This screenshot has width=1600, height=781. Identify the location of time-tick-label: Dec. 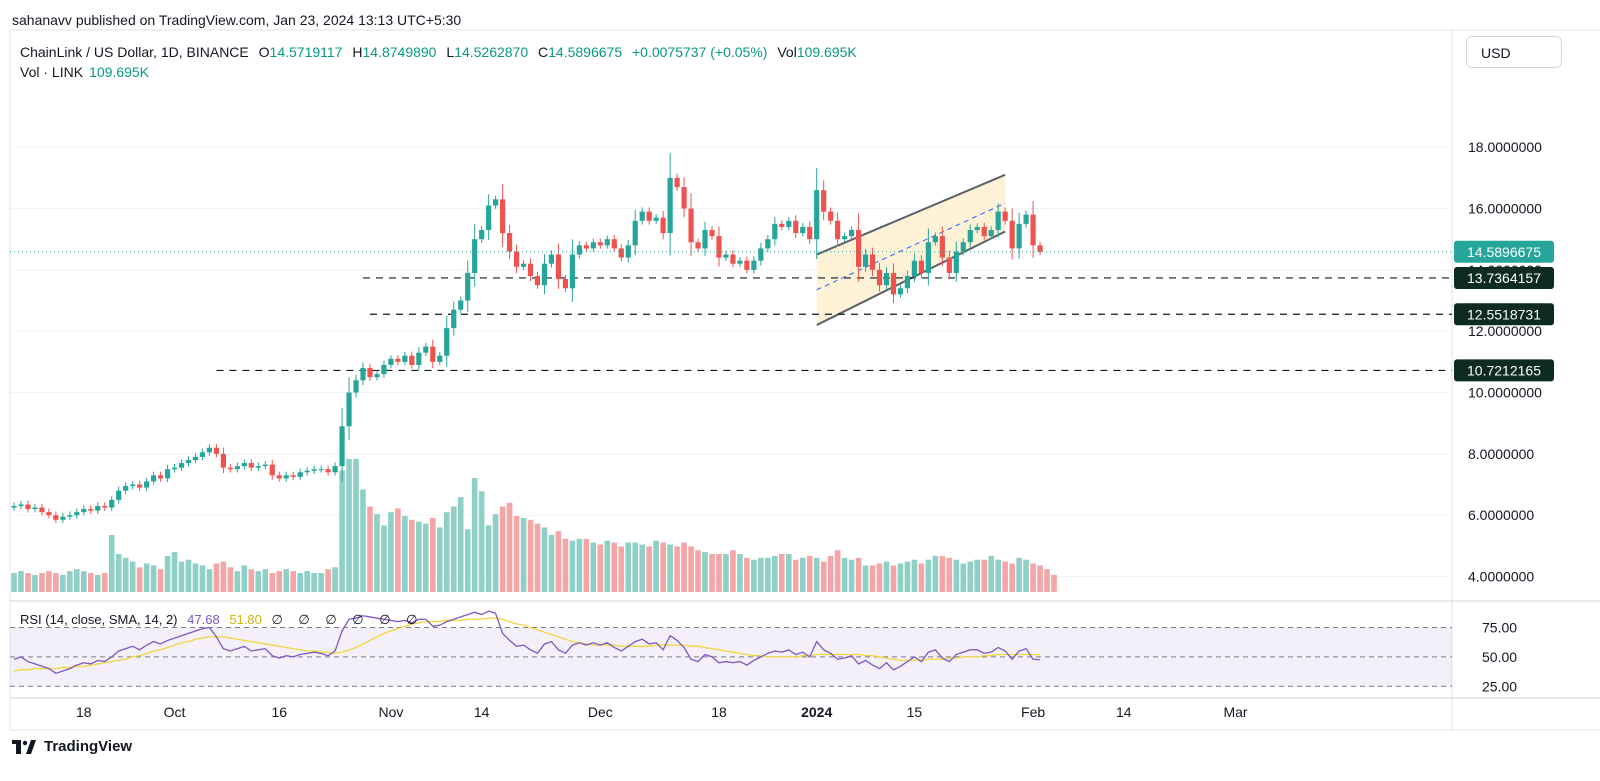
(600, 712).